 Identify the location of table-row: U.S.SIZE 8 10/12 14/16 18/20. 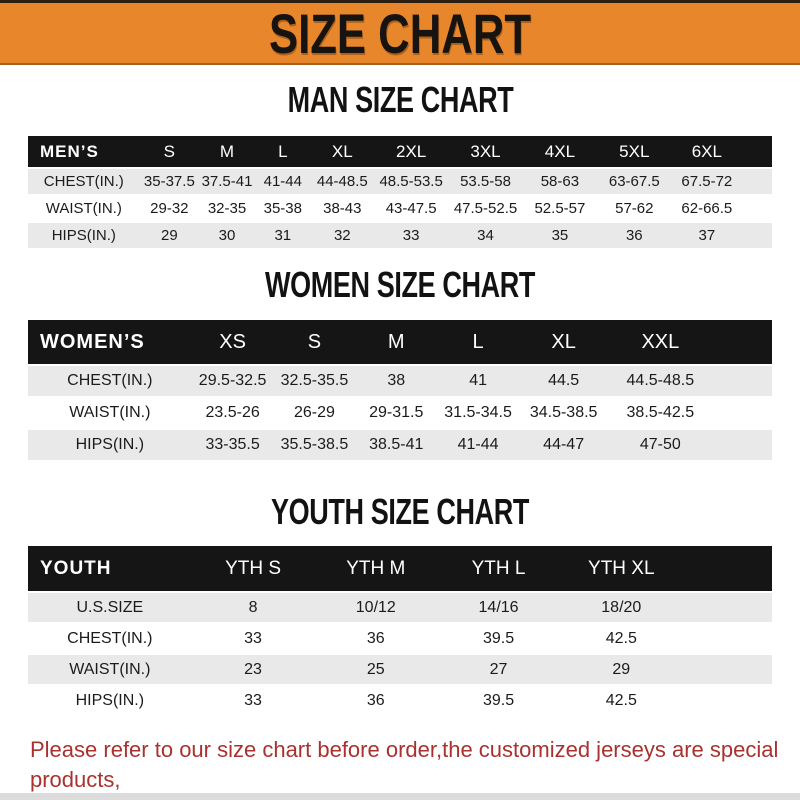
(400, 607).